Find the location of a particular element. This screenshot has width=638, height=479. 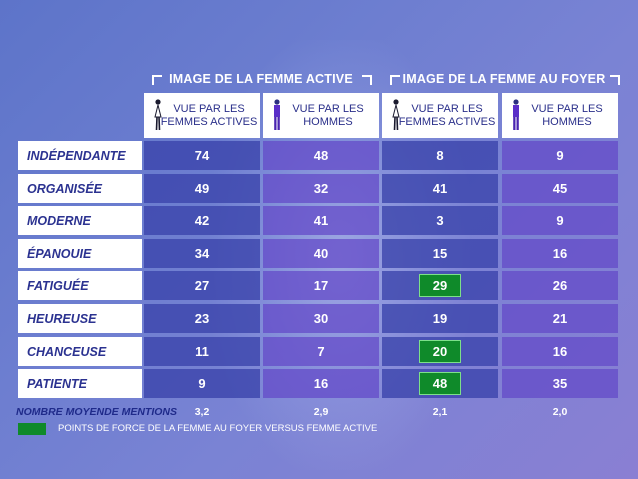

cell-value: 8 is located at coordinates (440, 155).